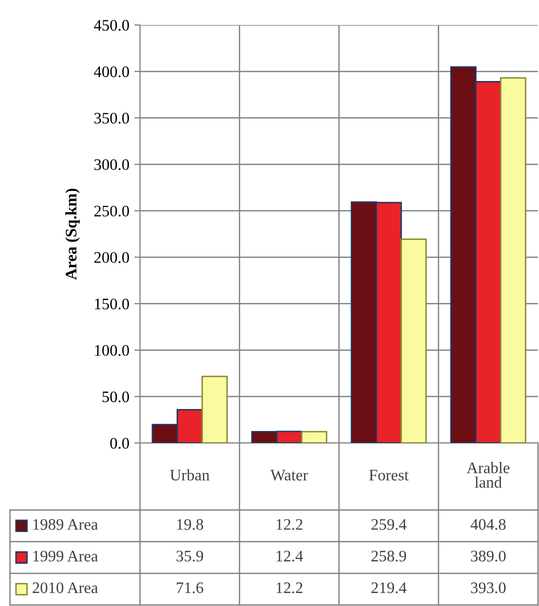  What do you see at coordinates (488, 588) in the screenshot?
I see `data-label: 393.0` at bounding box center [488, 588].